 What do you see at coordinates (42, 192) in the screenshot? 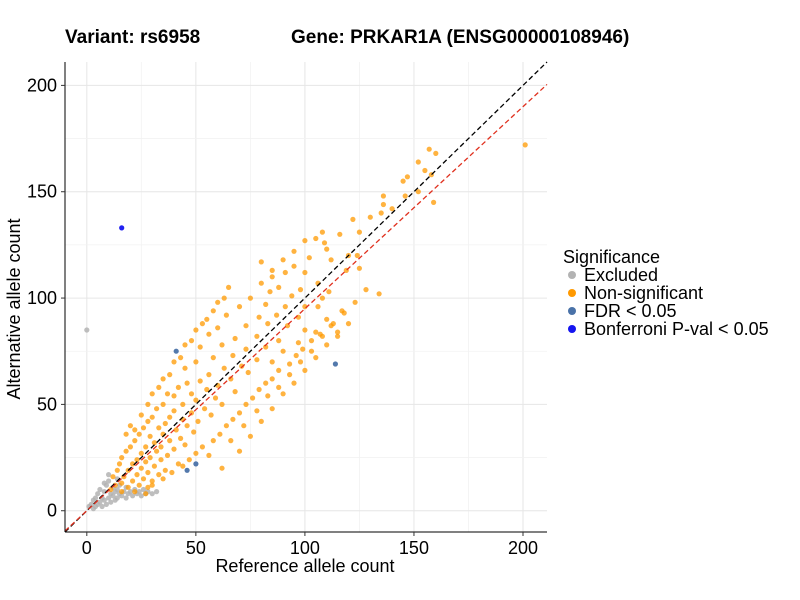
I see `y-tick-label: 150` at bounding box center [42, 192].